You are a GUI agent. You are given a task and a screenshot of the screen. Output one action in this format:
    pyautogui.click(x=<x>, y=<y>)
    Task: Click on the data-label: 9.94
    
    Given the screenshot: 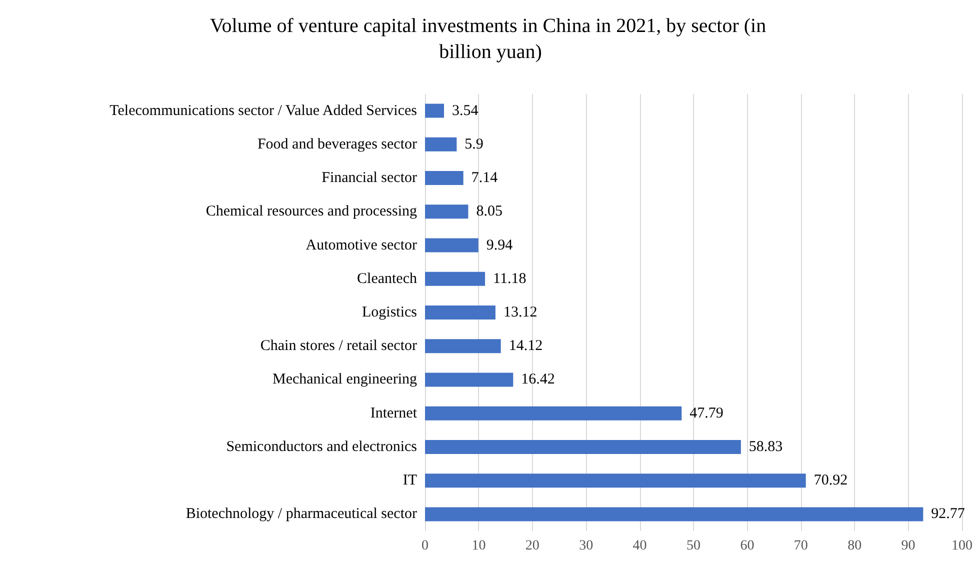 What is the action you would take?
    pyautogui.click(x=500, y=245)
    